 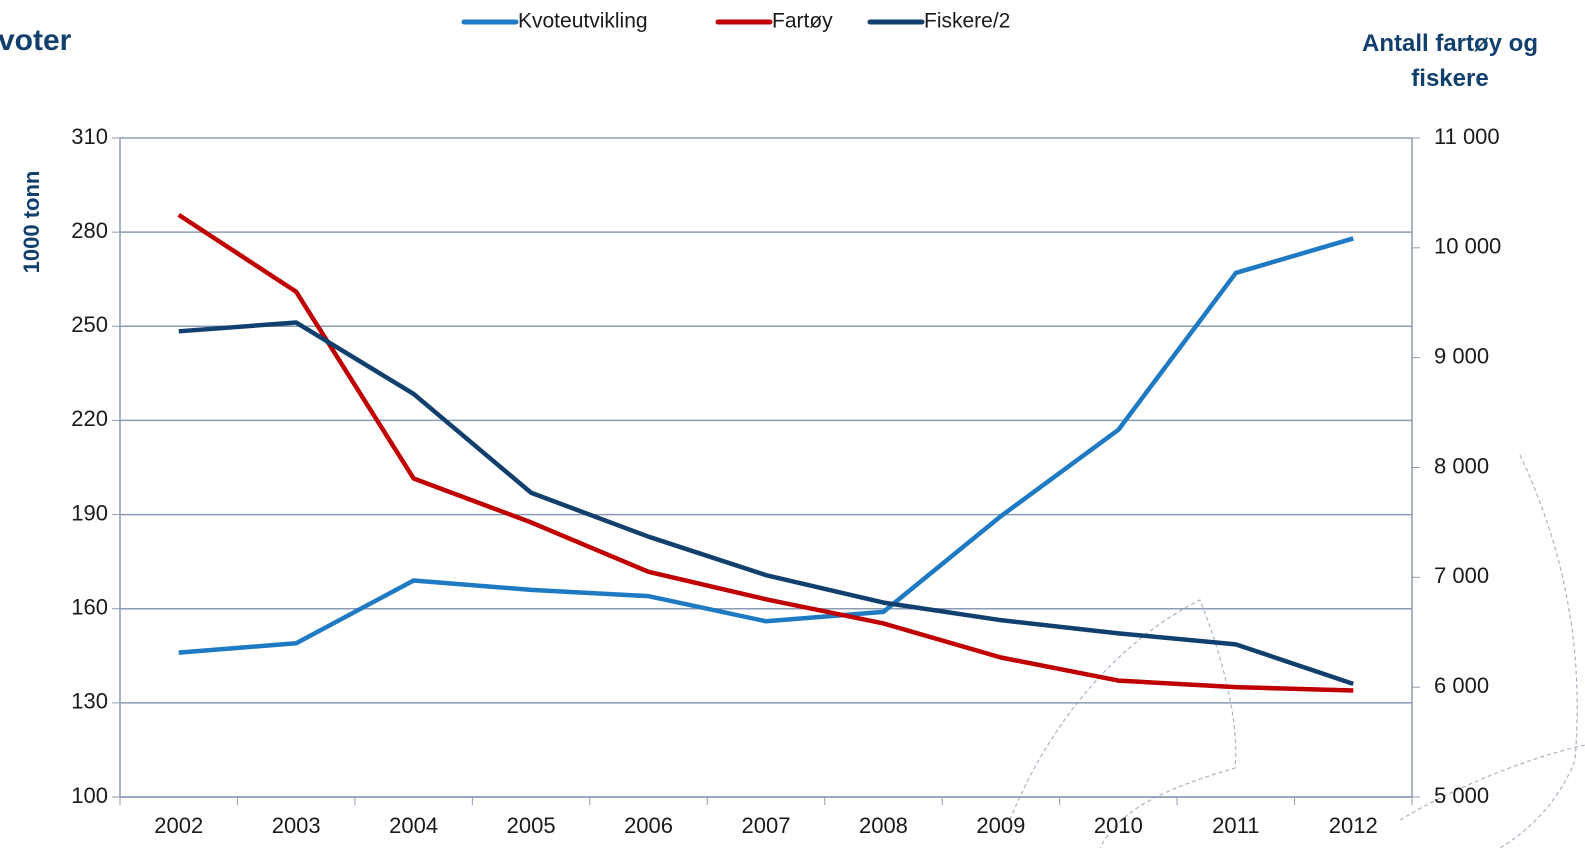 What do you see at coordinates (1461, 465) in the screenshot?
I see `y2-tick-label: 8 000` at bounding box center [1461, 465].